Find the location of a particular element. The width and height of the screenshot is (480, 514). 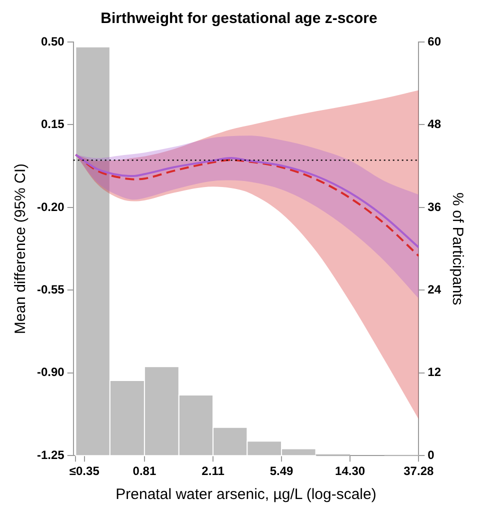

y-tick-label: 0.50 is located at coordinates (52, 41).